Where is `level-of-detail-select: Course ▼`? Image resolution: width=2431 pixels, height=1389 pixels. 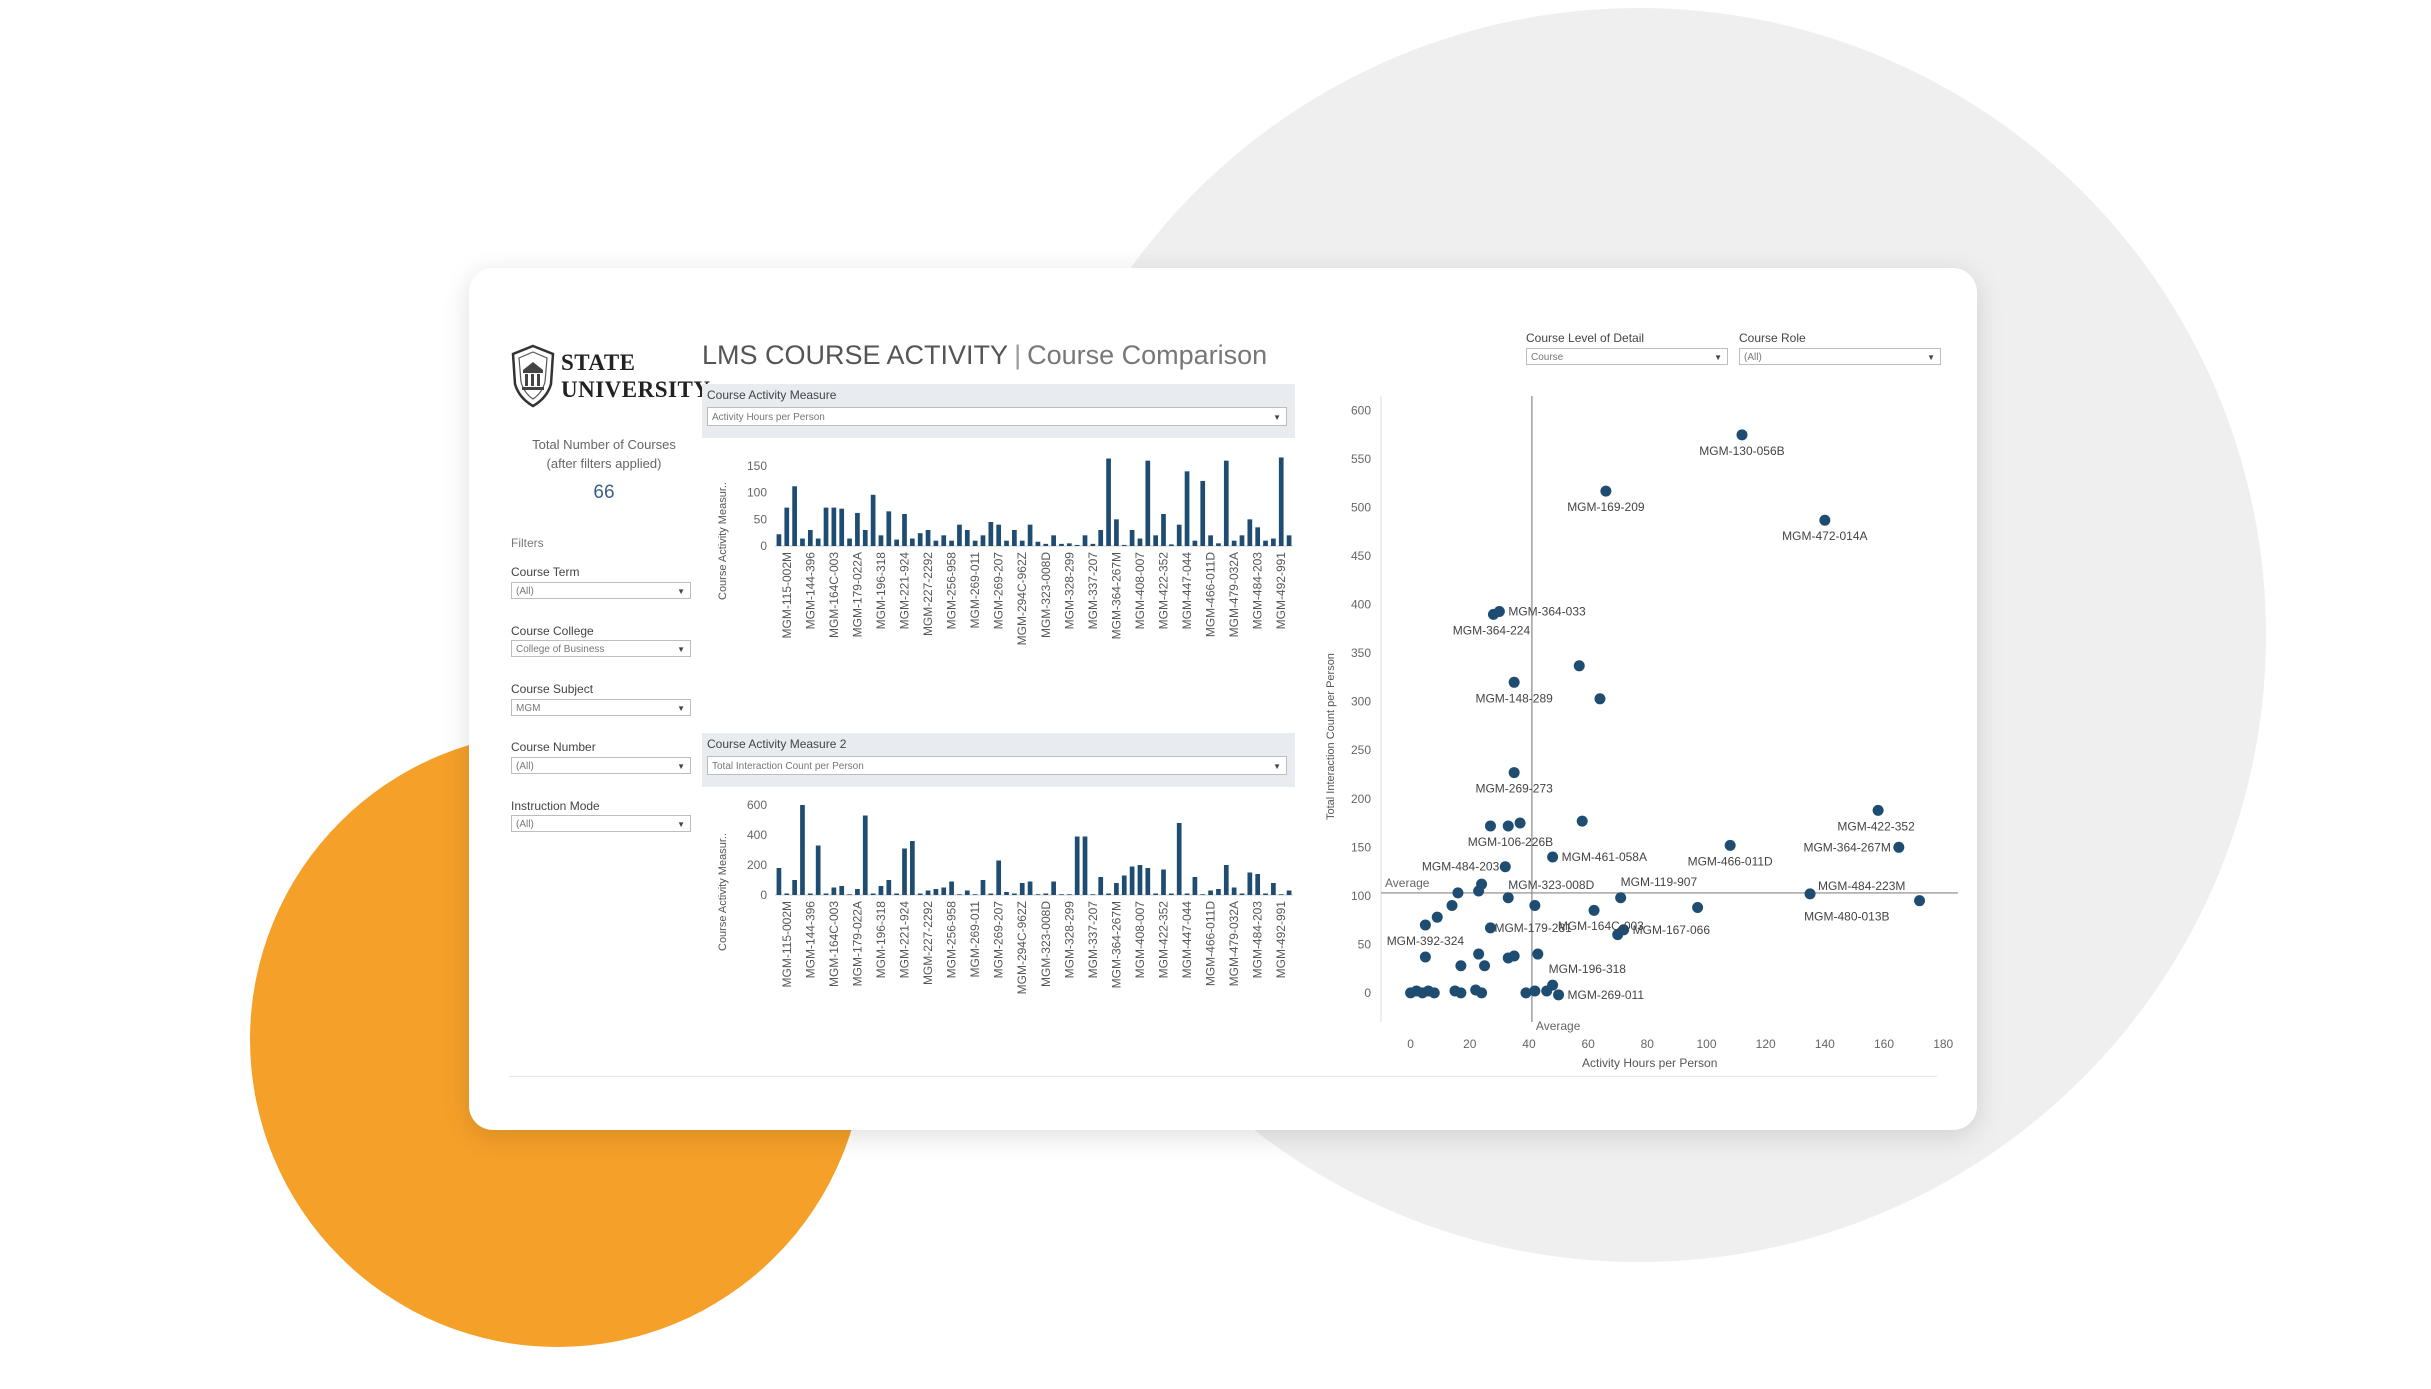 level-of-detail-select: Course ▼ is located at coordinates (1627, 356).